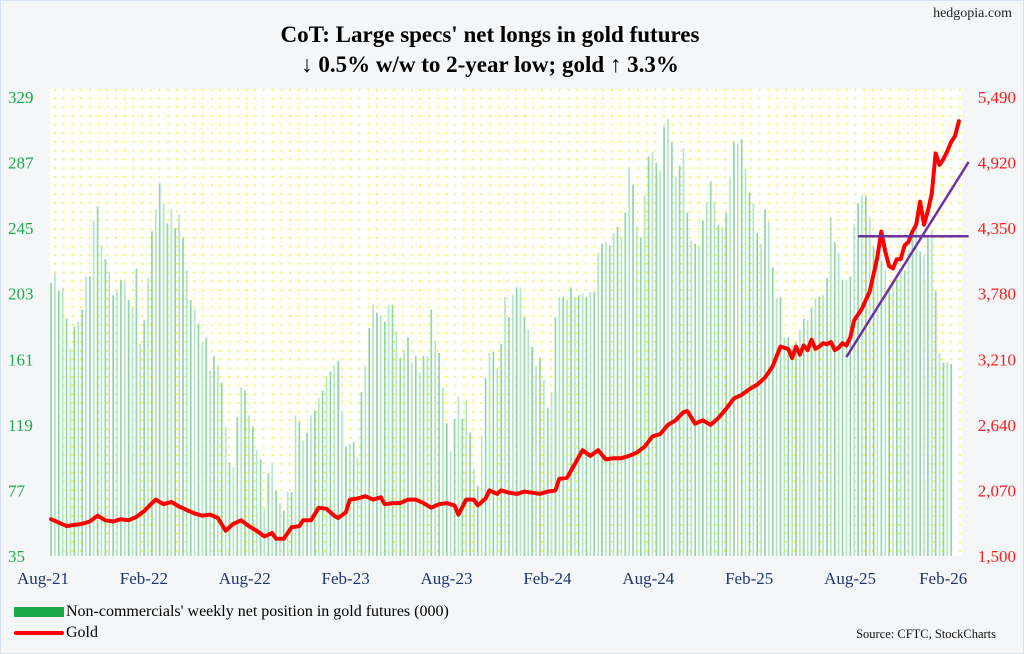  Describe the element at coordinates (850, 578) in the screenshot. I see `x-axis-tick: Aug-25` at that location.